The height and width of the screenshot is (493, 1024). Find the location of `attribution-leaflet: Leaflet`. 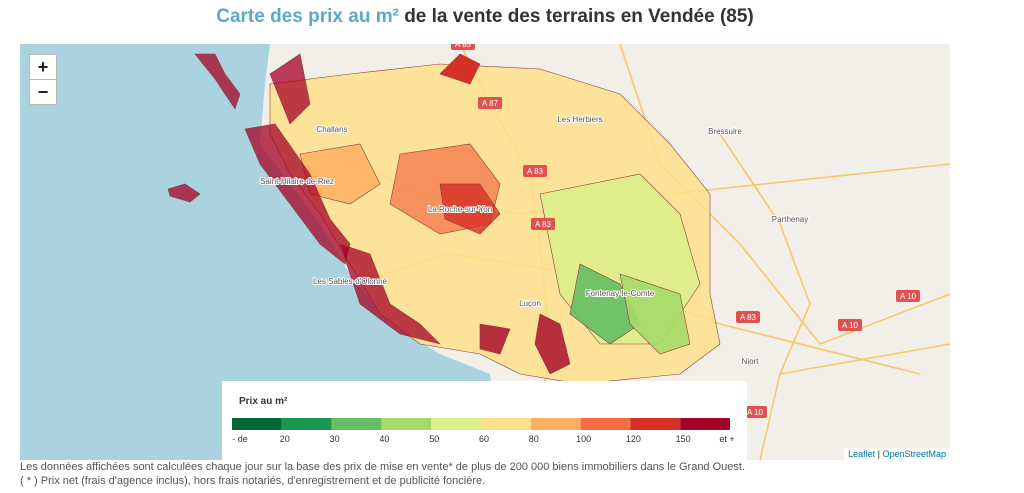

attribution-leaflet: Leaflet is located at coordinates (862, 454).